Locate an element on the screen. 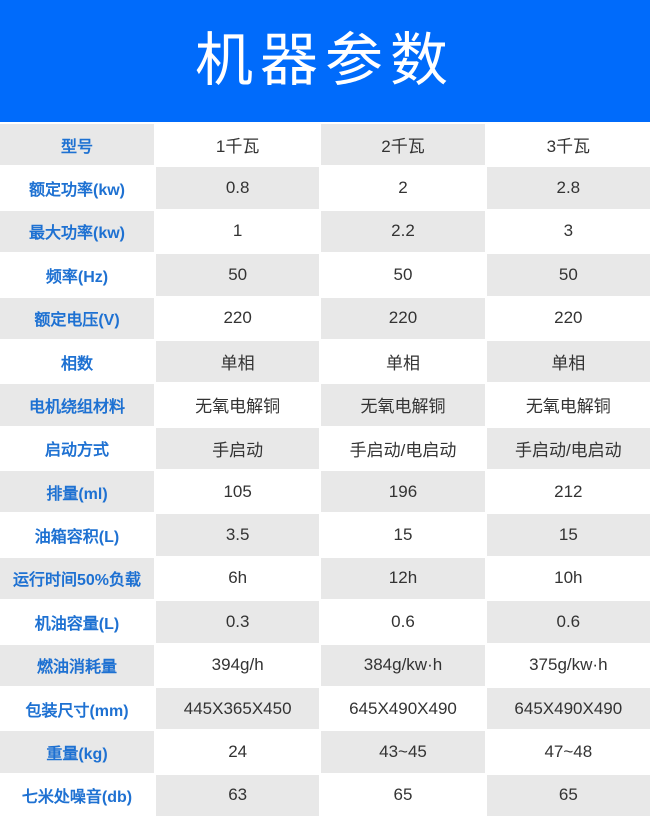 The width and height of the screenshot is (650, 816). cell-value: 384g/kw·h is located at coordinates (403, 665).